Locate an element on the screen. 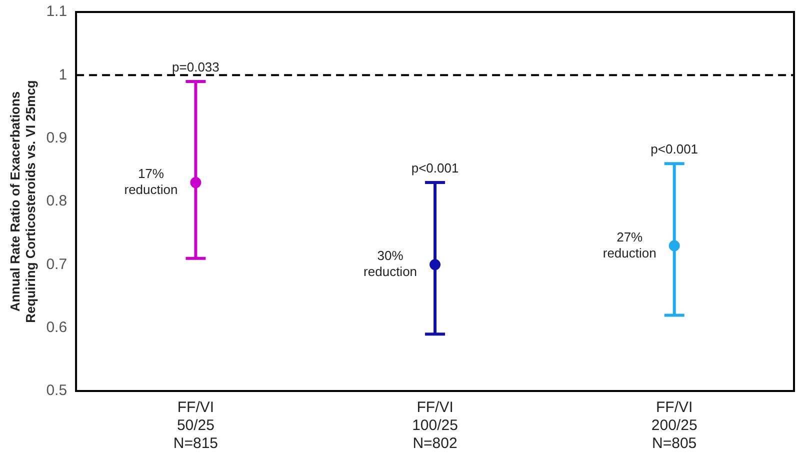 The height and width of the screenshot is (461, 800). y-tick-label: 0.7 is located at coordinates (57, 264).